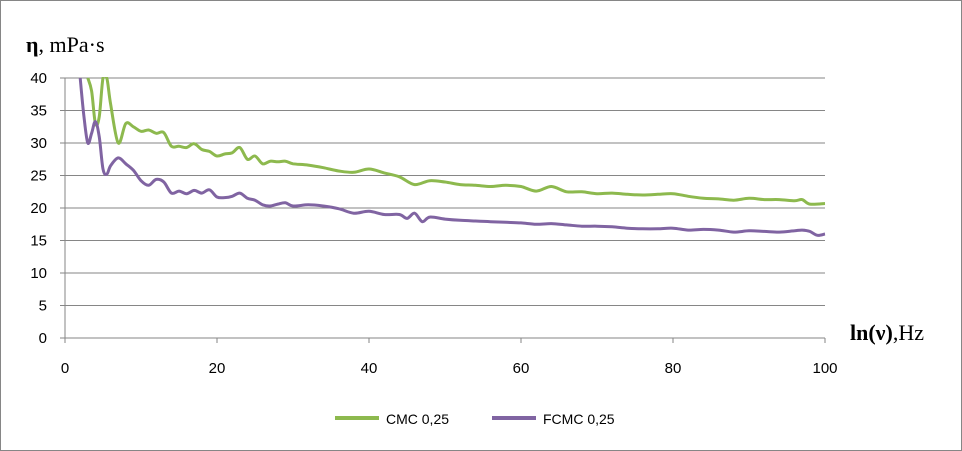 Image resolution: width=962 pixels, height=451 pixels. What do you see at coordinates (217, 368) in the screenshot?
I see `x-tick-label: 20` at bounding box center [217, 368].